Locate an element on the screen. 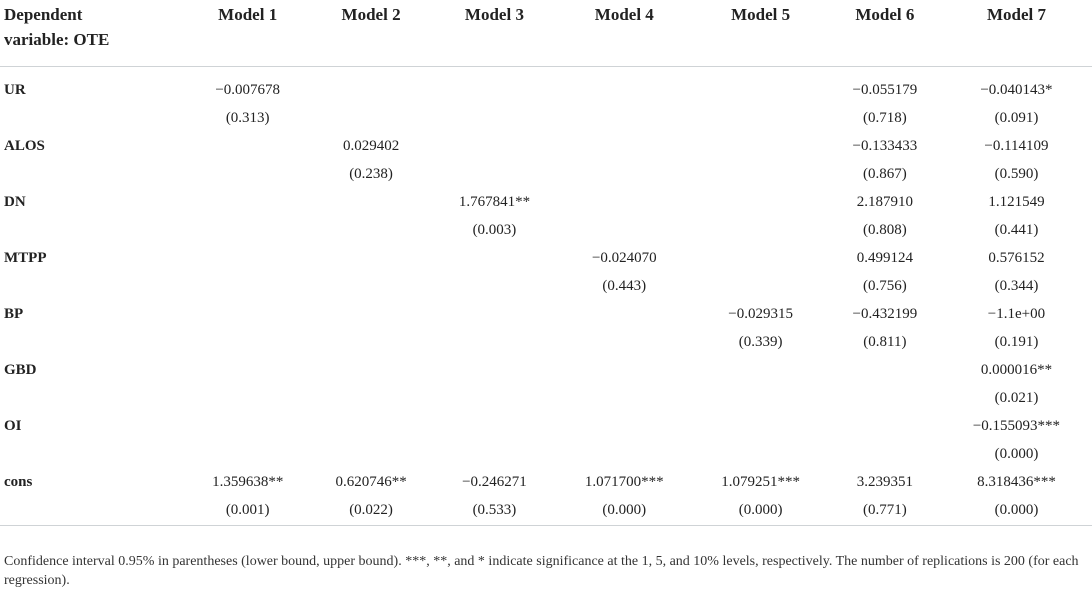 The image size is (1092, 591). model-header: Model 5 is located at coordinates (761, 14).